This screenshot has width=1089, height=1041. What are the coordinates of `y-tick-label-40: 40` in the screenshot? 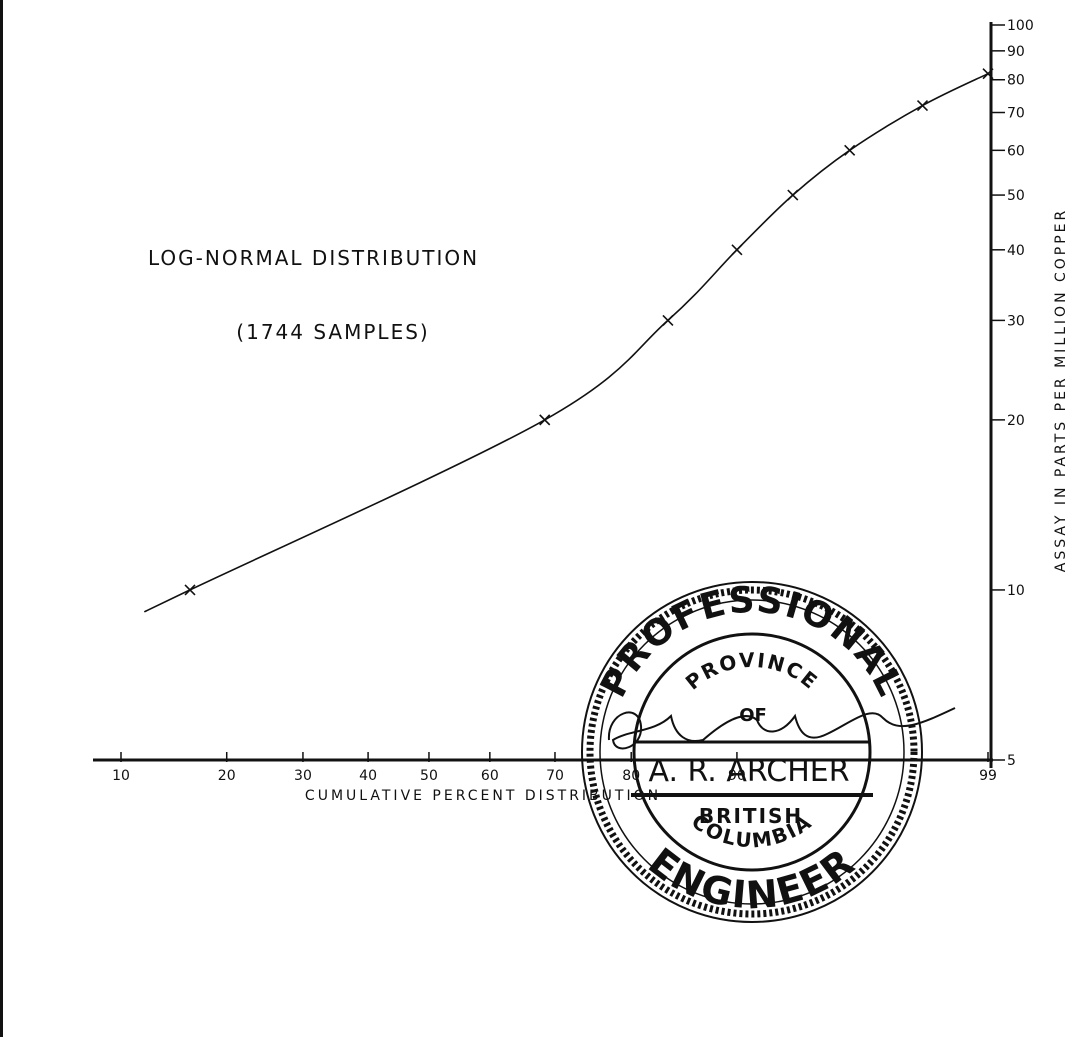 It's located at (1016, 251).